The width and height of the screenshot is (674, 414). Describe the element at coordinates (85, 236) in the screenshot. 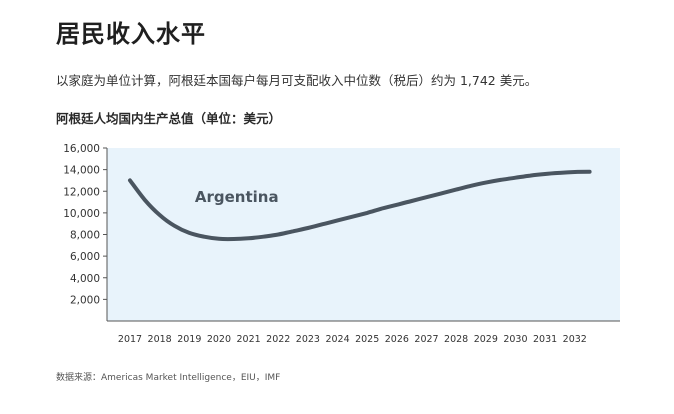

I see `y-tick-label: 8,000` at that location.